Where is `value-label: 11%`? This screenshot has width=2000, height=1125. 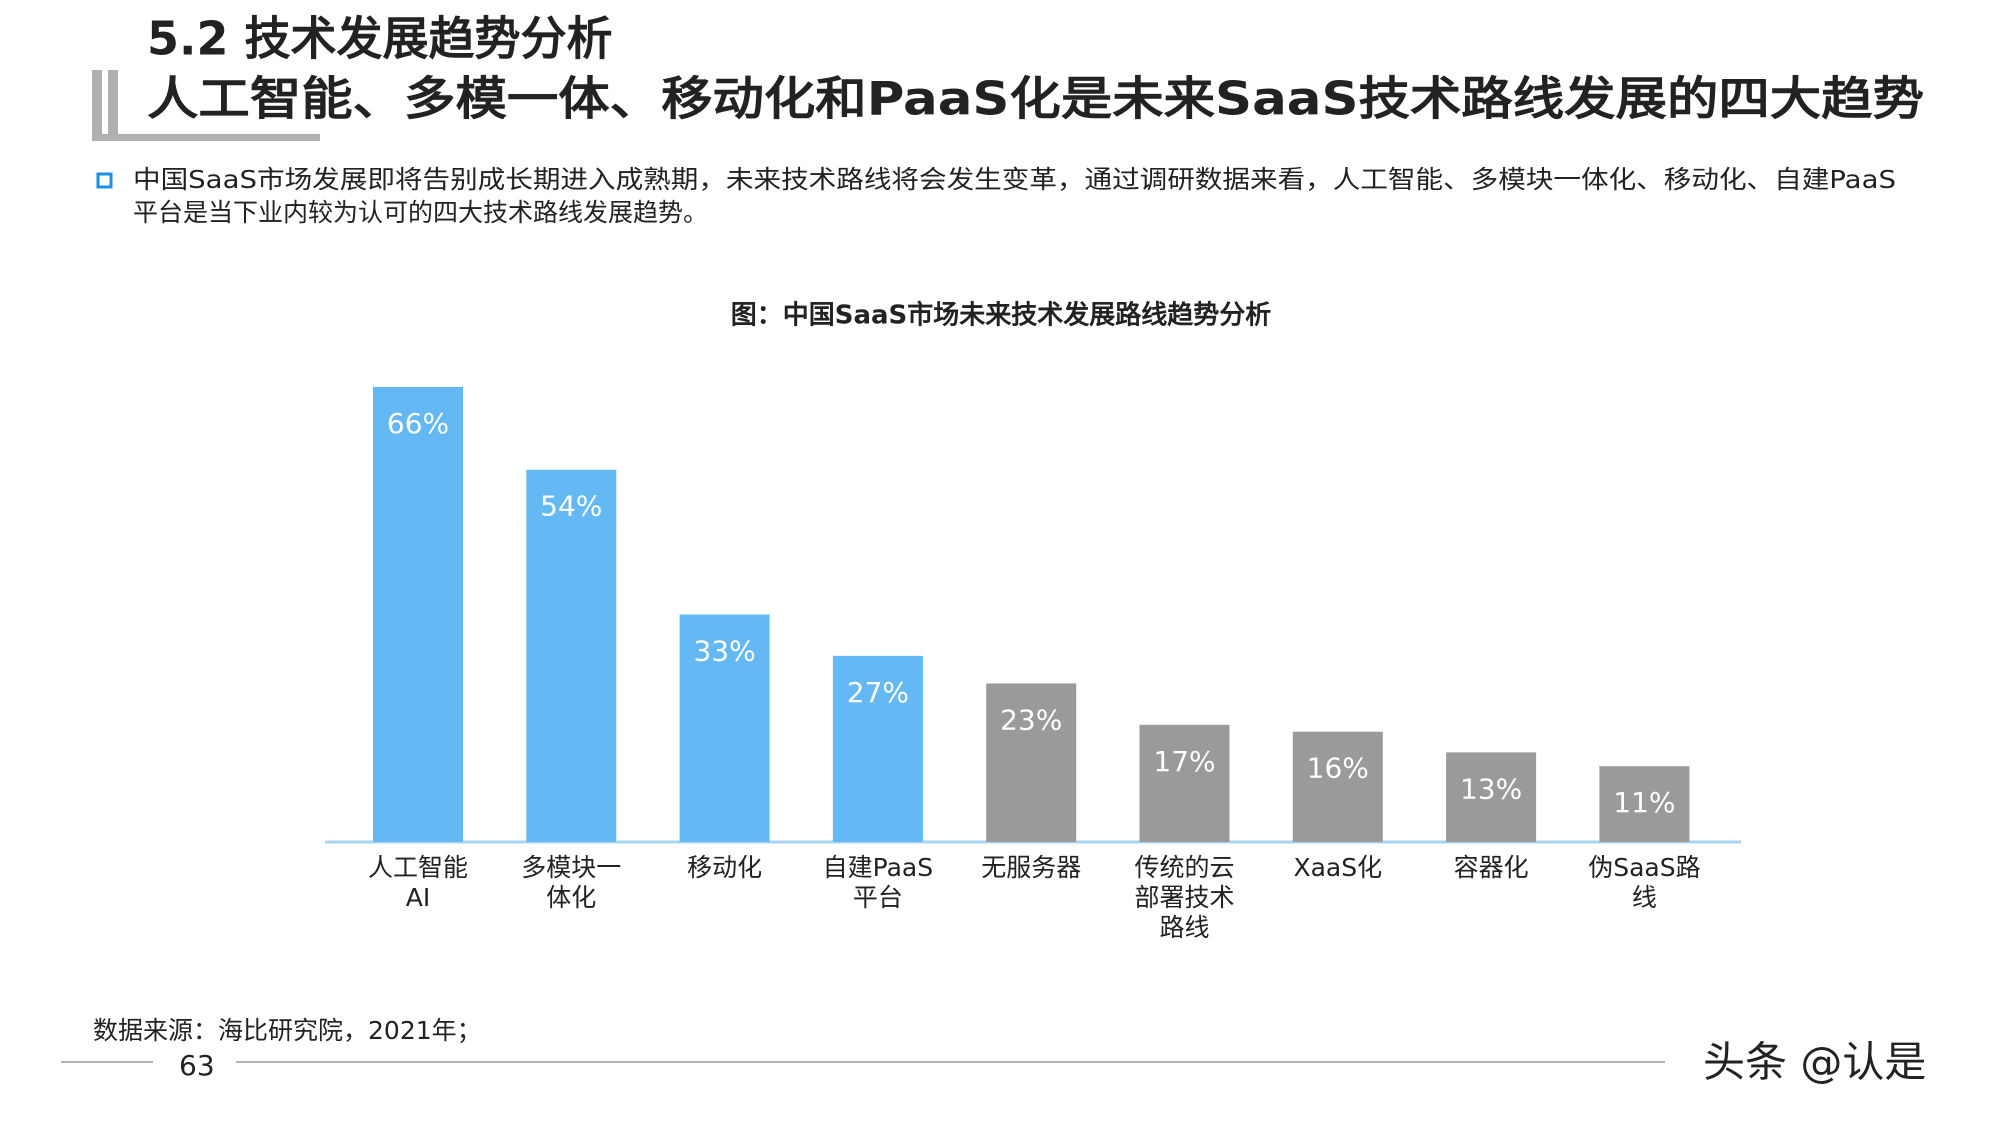
value-label: 11% is located at coordinates (1644, 802).